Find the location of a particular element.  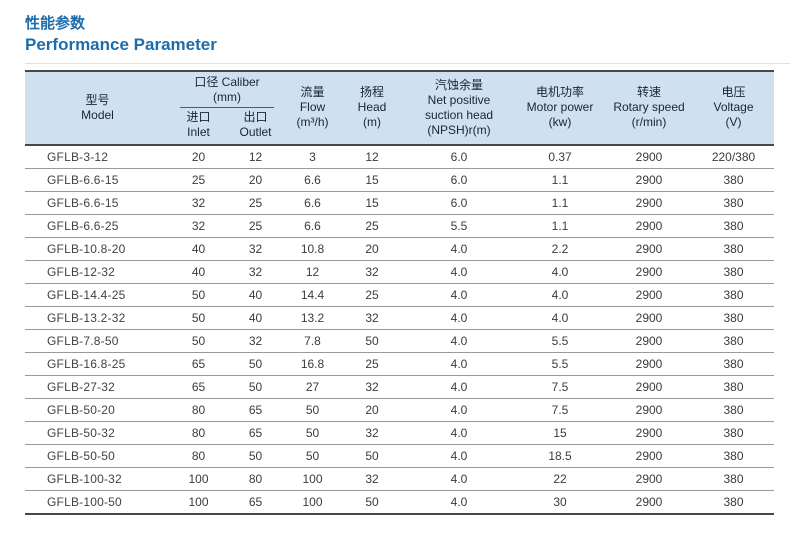

cell-motor-power: 22 is located at coordinates (560, 478).